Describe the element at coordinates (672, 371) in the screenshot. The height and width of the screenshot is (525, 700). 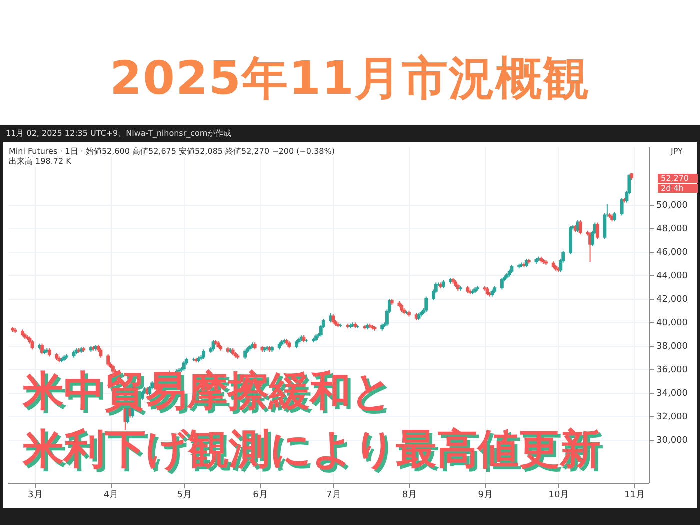
I see `y-tick-label: 36,000` at that location.